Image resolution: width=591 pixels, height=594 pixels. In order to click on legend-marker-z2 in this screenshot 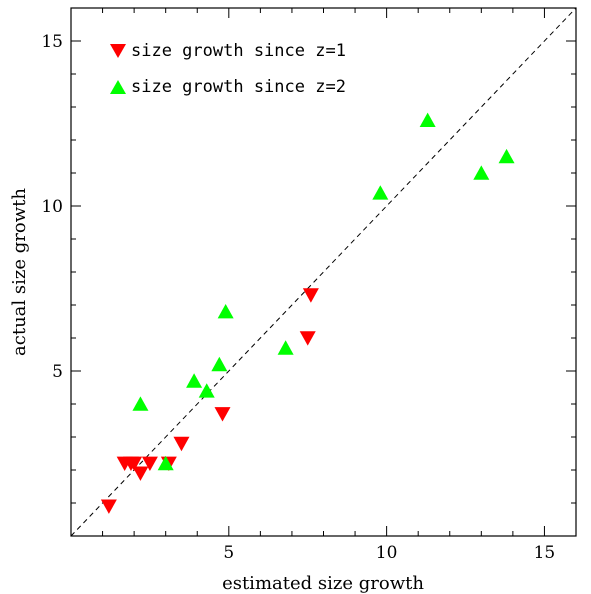, I will do `click(118, 87)`.